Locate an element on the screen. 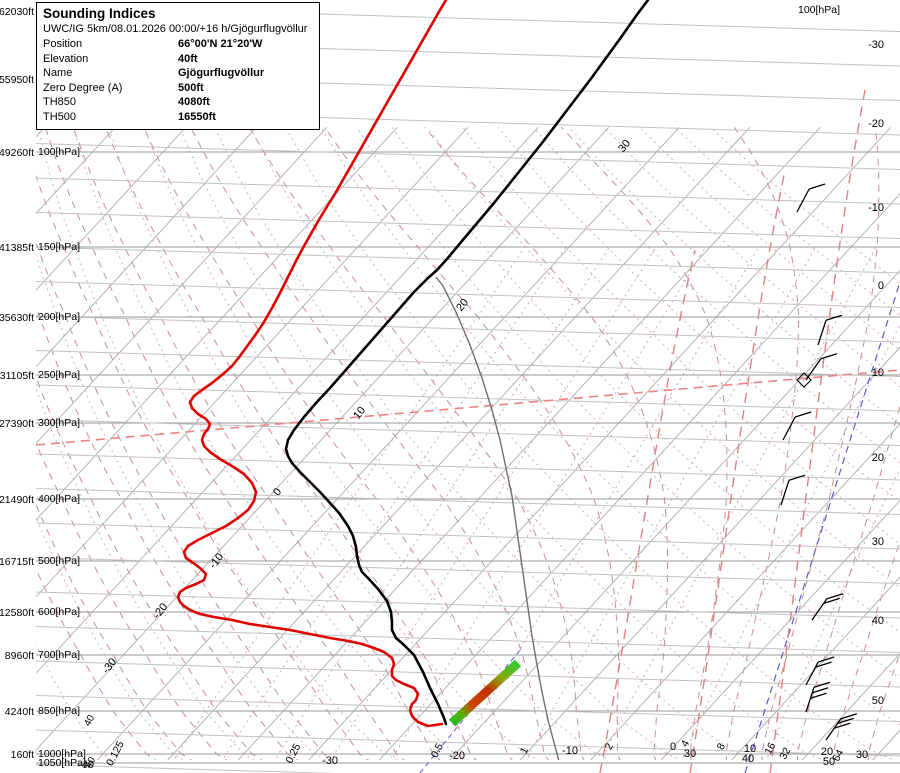 The width and height of the screenshot is (900, 773). pressure-label-11: 1050[hPa] is located at coordinates (62, 763).